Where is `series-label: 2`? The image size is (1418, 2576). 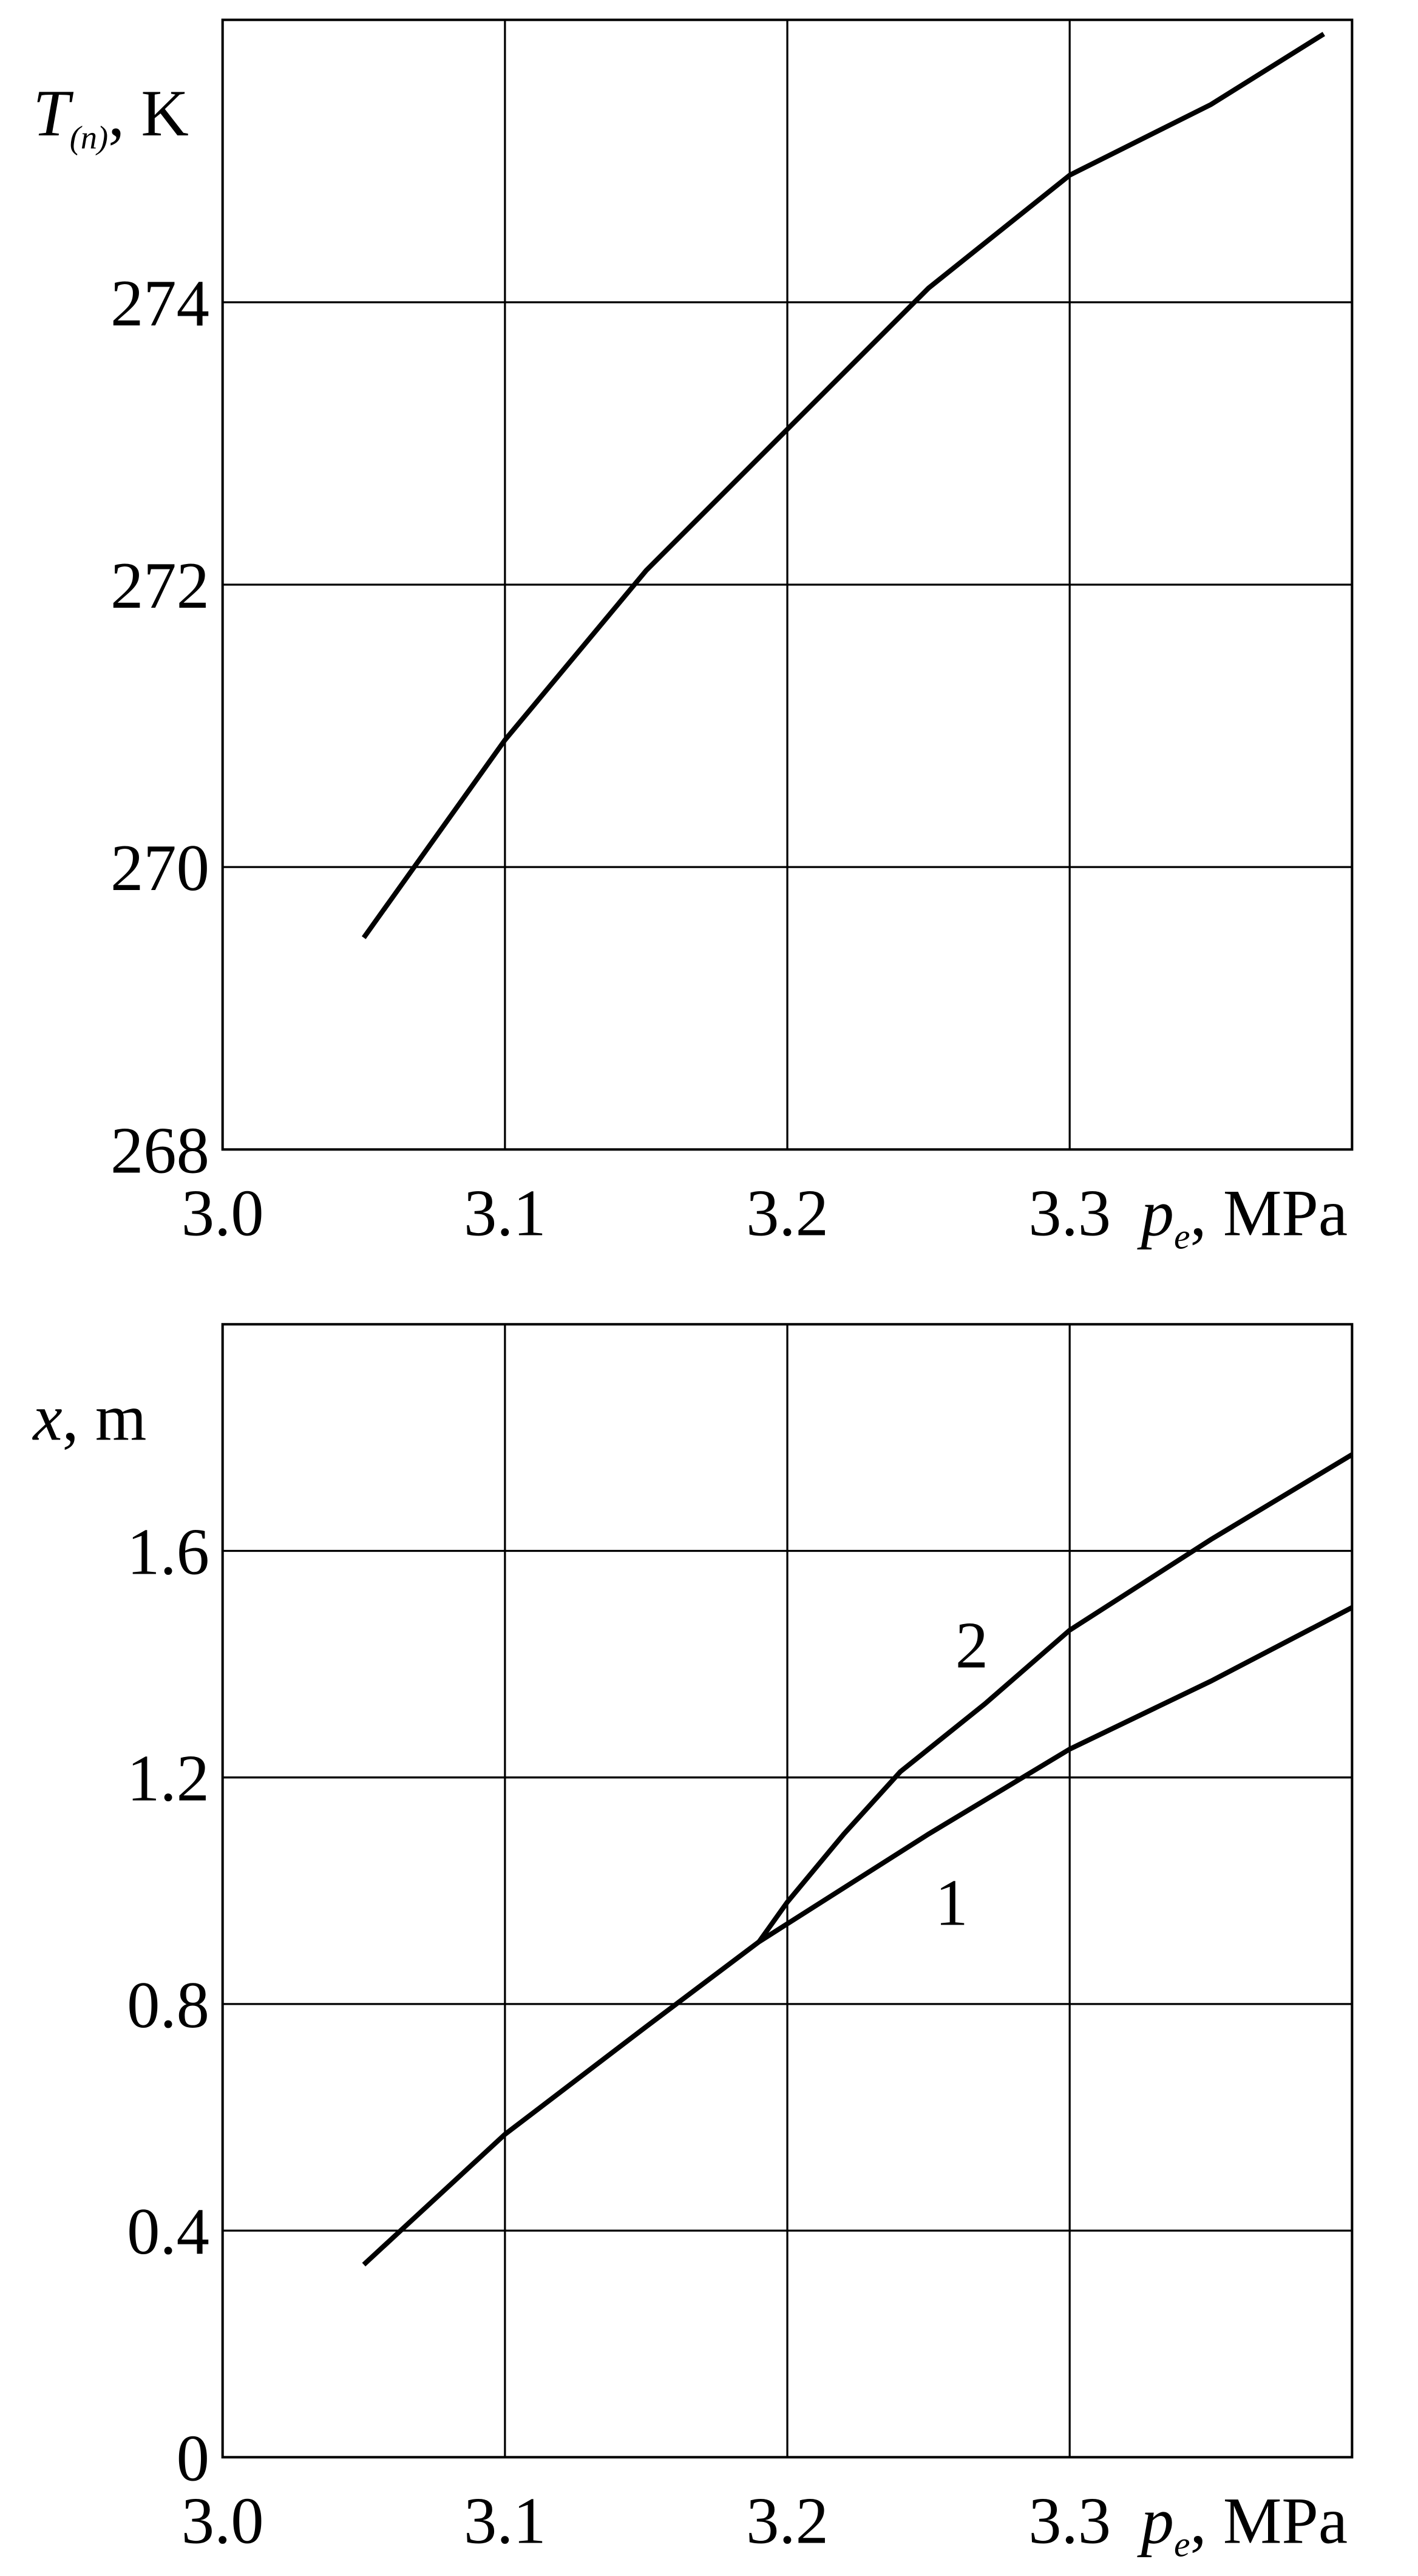
series-label: 2 is located at coordinates (971, 1645).